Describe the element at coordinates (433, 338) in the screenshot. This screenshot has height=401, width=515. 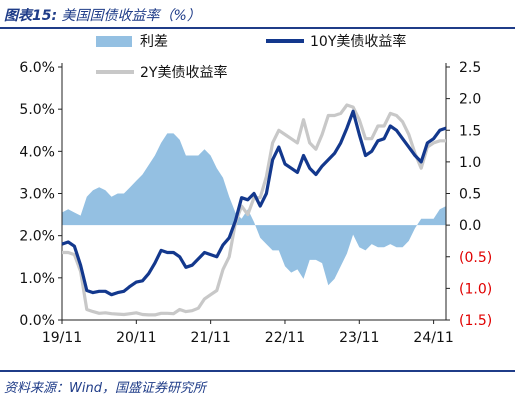
I see `x-tick-label: 24/11` at that location.